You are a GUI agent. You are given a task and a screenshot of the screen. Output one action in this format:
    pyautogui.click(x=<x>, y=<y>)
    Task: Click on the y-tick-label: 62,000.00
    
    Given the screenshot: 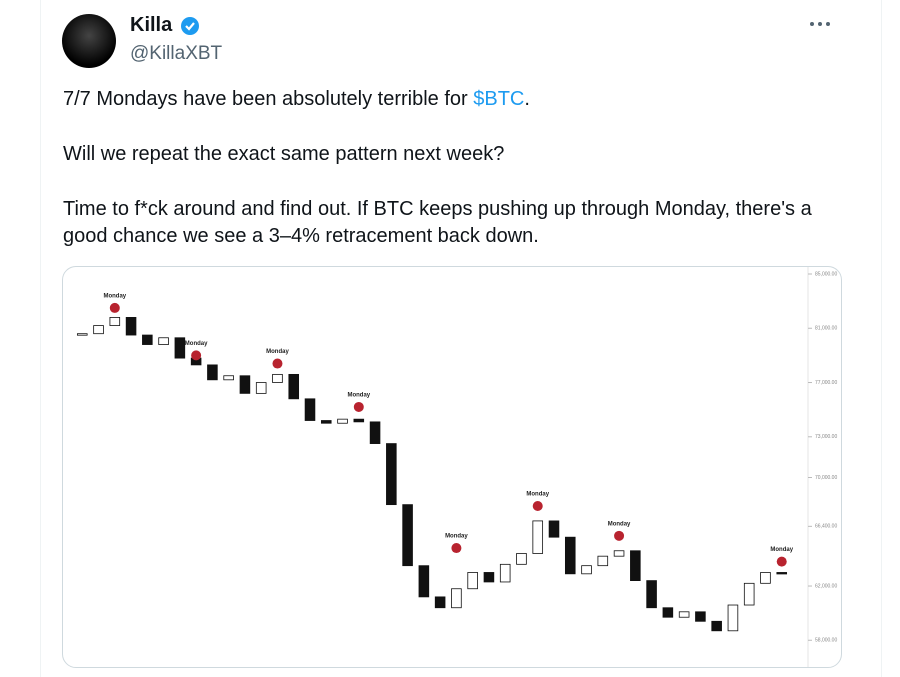 What is the action you would take?
    pyautogui.click(x=826, y=586)
    